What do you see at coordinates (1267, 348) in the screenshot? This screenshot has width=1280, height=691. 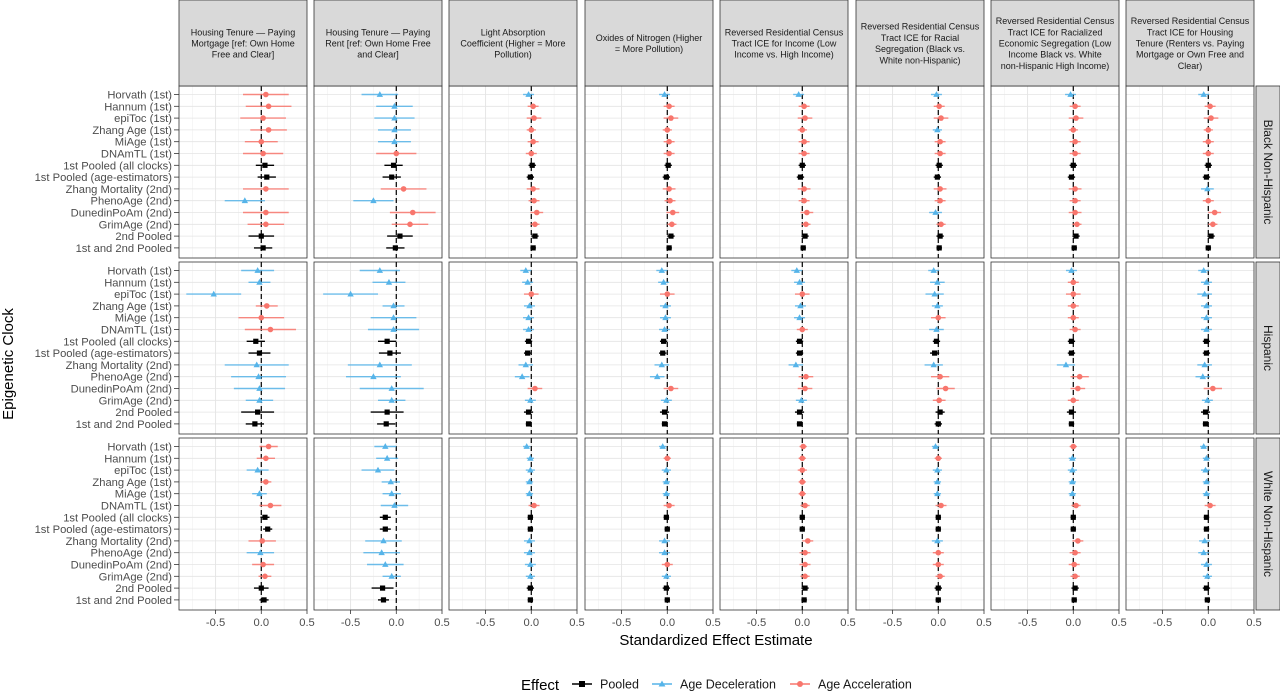 I see `group-strip-bg` at bounding box center [1267, 348].